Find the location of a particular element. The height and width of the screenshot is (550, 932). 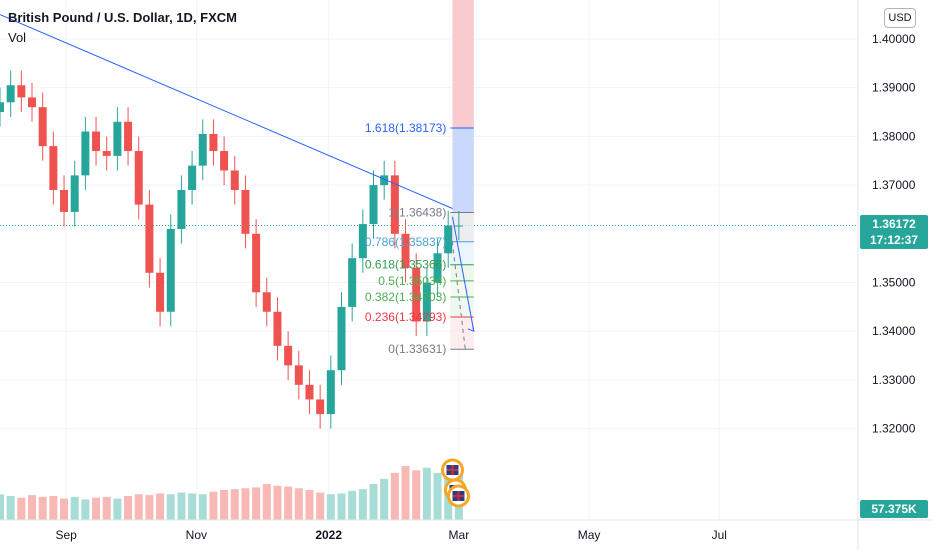

currency-button: USD is located at coordinates (900, 18).